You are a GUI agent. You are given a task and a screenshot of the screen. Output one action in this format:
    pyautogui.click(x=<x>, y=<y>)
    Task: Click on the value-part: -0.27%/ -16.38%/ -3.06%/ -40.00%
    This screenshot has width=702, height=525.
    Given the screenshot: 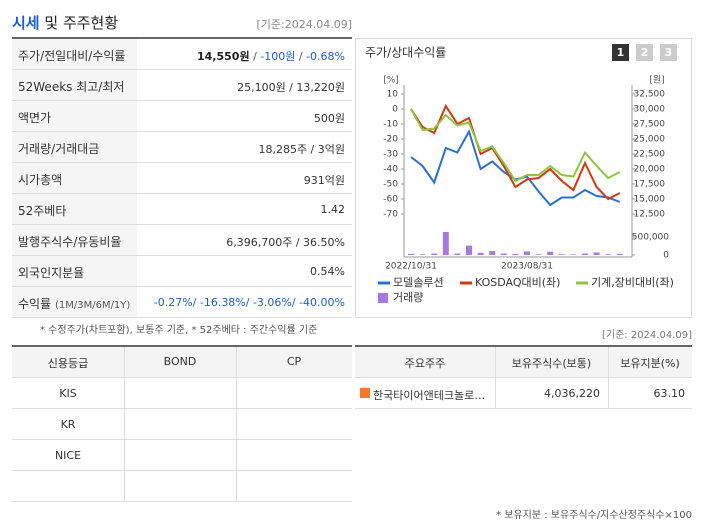 What is the action you would take?
    pyautogui.click(x=249, y=302)
    